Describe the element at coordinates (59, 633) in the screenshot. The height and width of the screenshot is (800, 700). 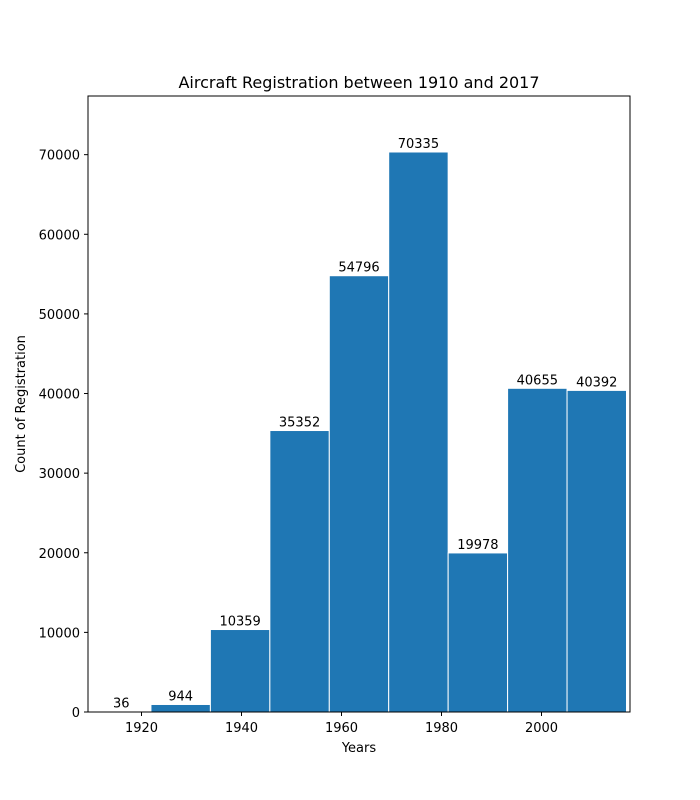
I see `y-tick-label-1: 10000` at that location.